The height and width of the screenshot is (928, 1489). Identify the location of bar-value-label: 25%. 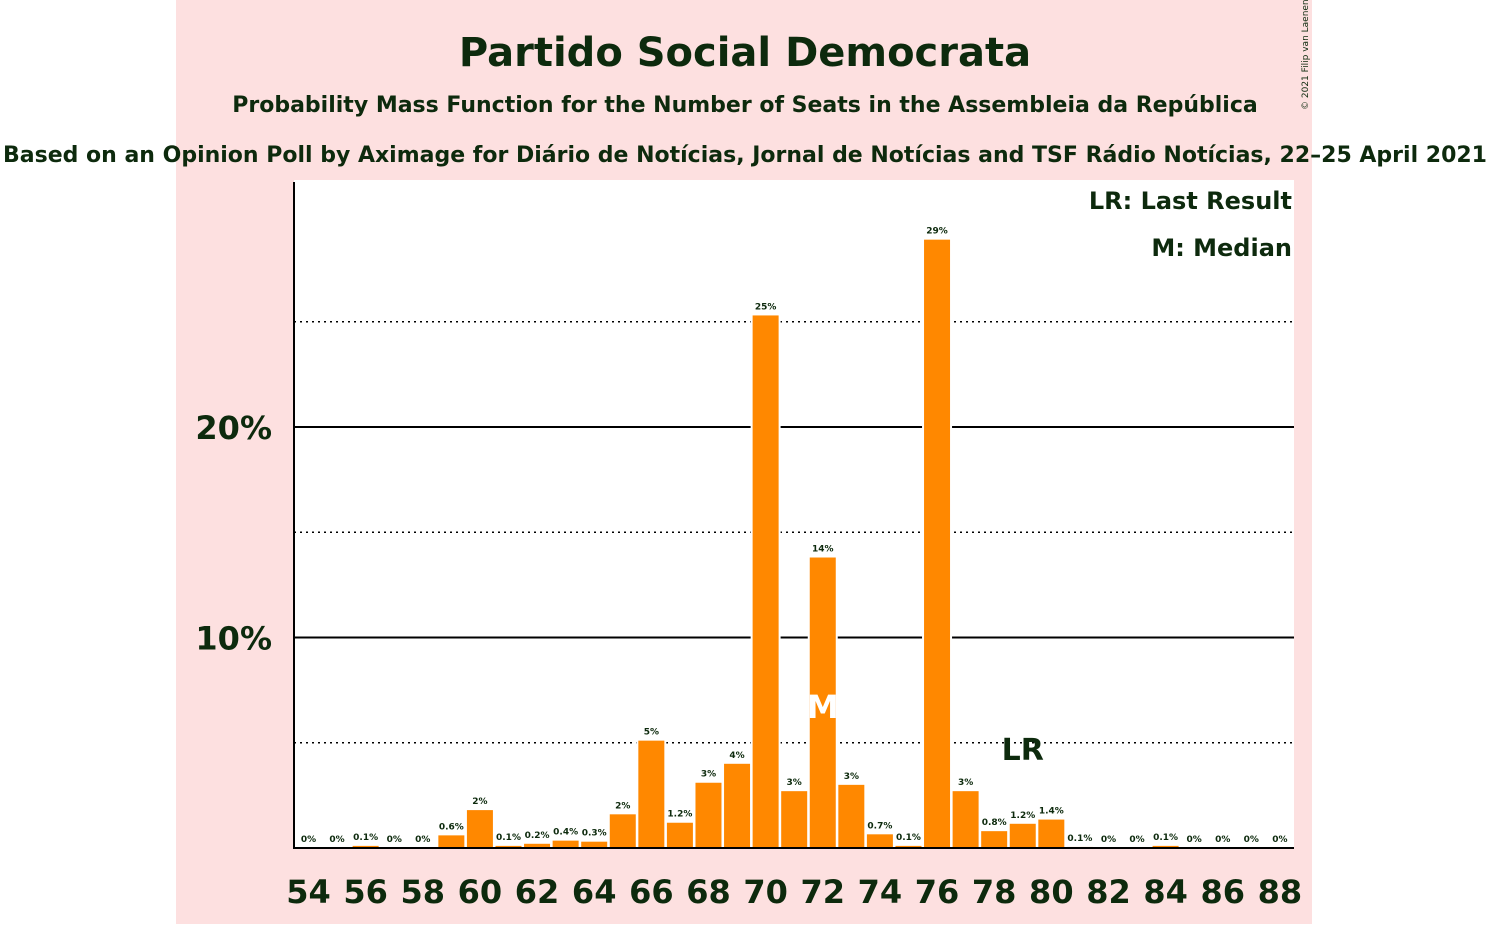
(766, 307).